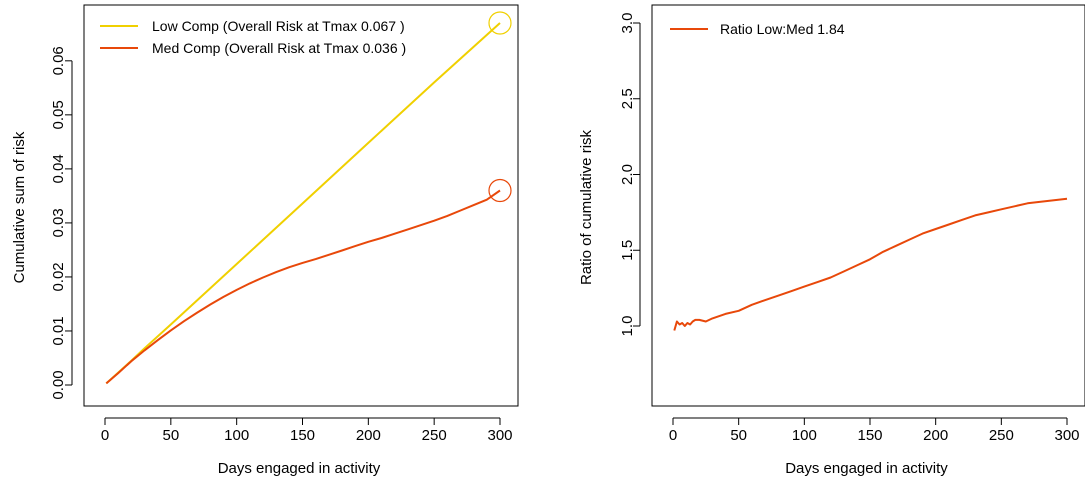 This screenshot has width=1085, height=482. I want to click on y-tick-label: 0.04, so click(58, 168).